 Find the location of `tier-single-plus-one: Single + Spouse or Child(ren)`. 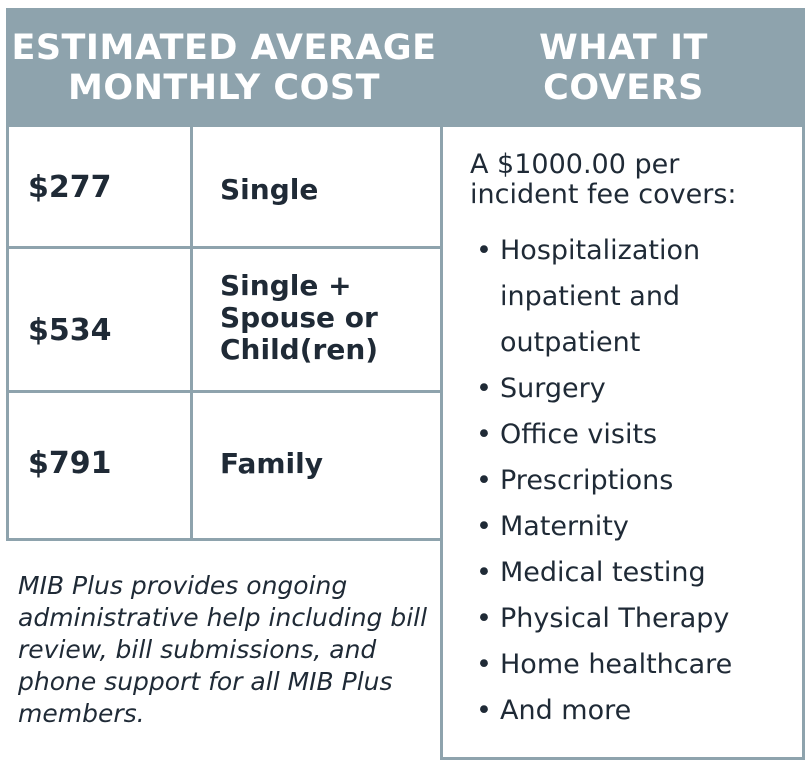

tier-single-plus-one: Single + Spouse or Child(ren) is located at coordinates (299, 318).